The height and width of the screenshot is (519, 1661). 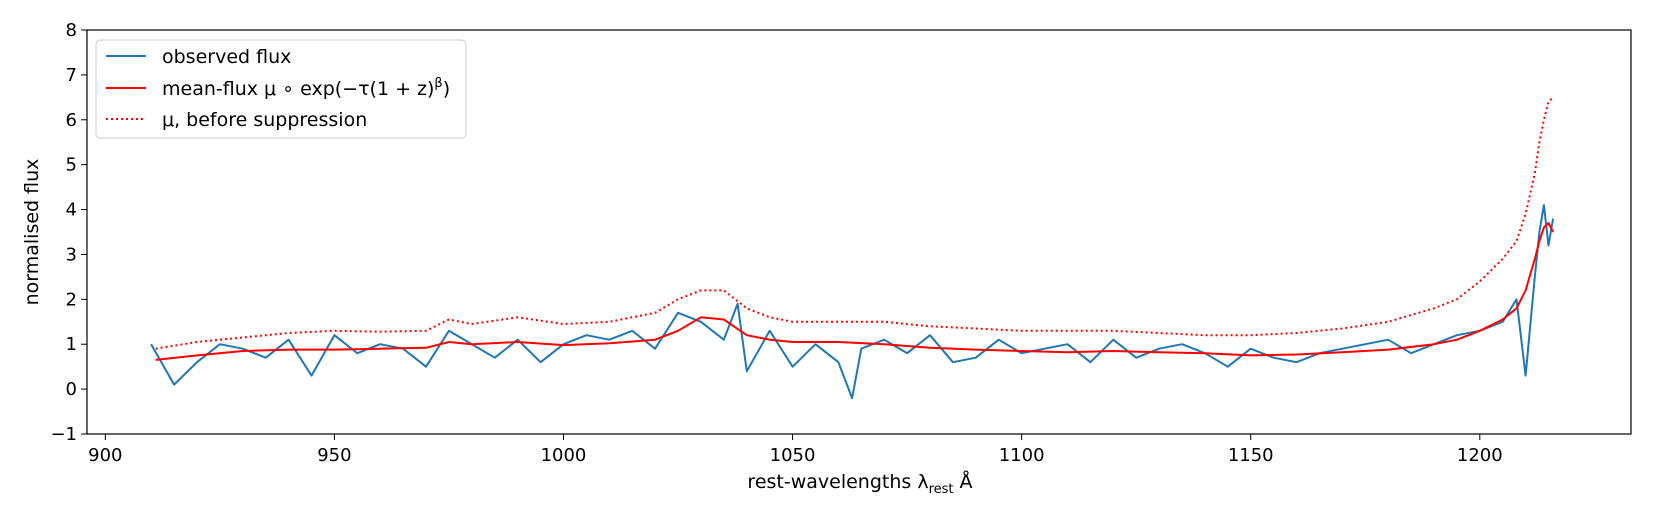 I want to click on legend-box, so click(x=281, y=89).